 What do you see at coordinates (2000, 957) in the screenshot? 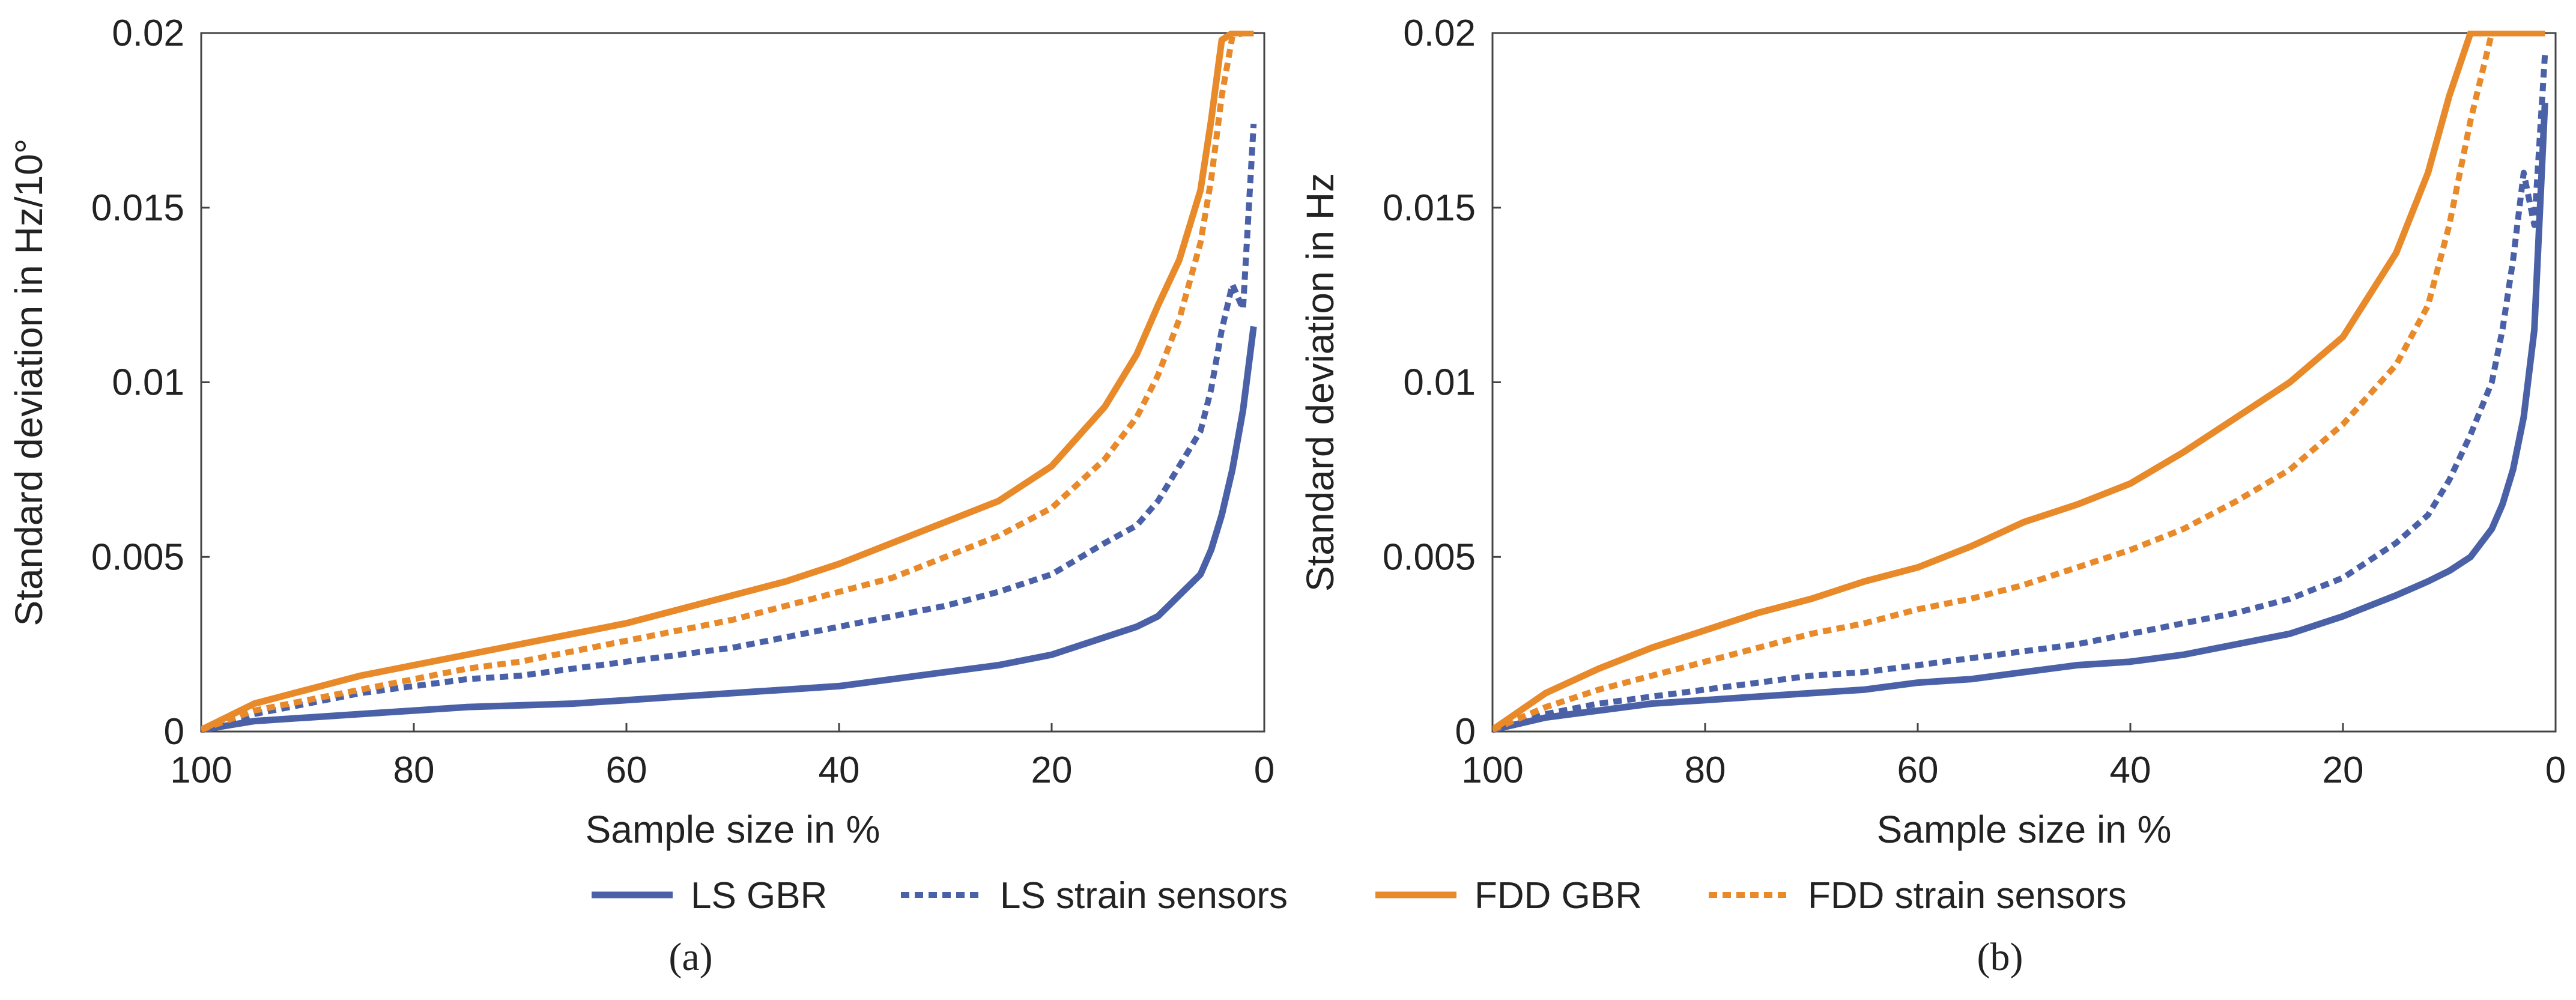
I see `panel-caption: (b)` at bounding box center [2000, 957].